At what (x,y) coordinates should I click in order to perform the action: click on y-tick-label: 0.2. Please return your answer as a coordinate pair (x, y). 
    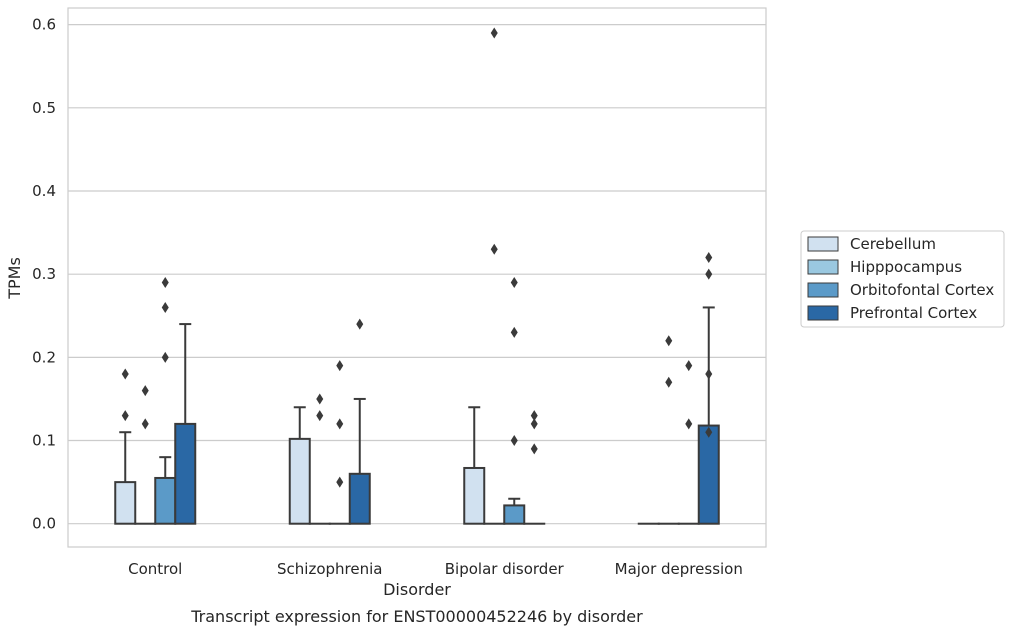
    Looking at the image, I should click on (44, 357).